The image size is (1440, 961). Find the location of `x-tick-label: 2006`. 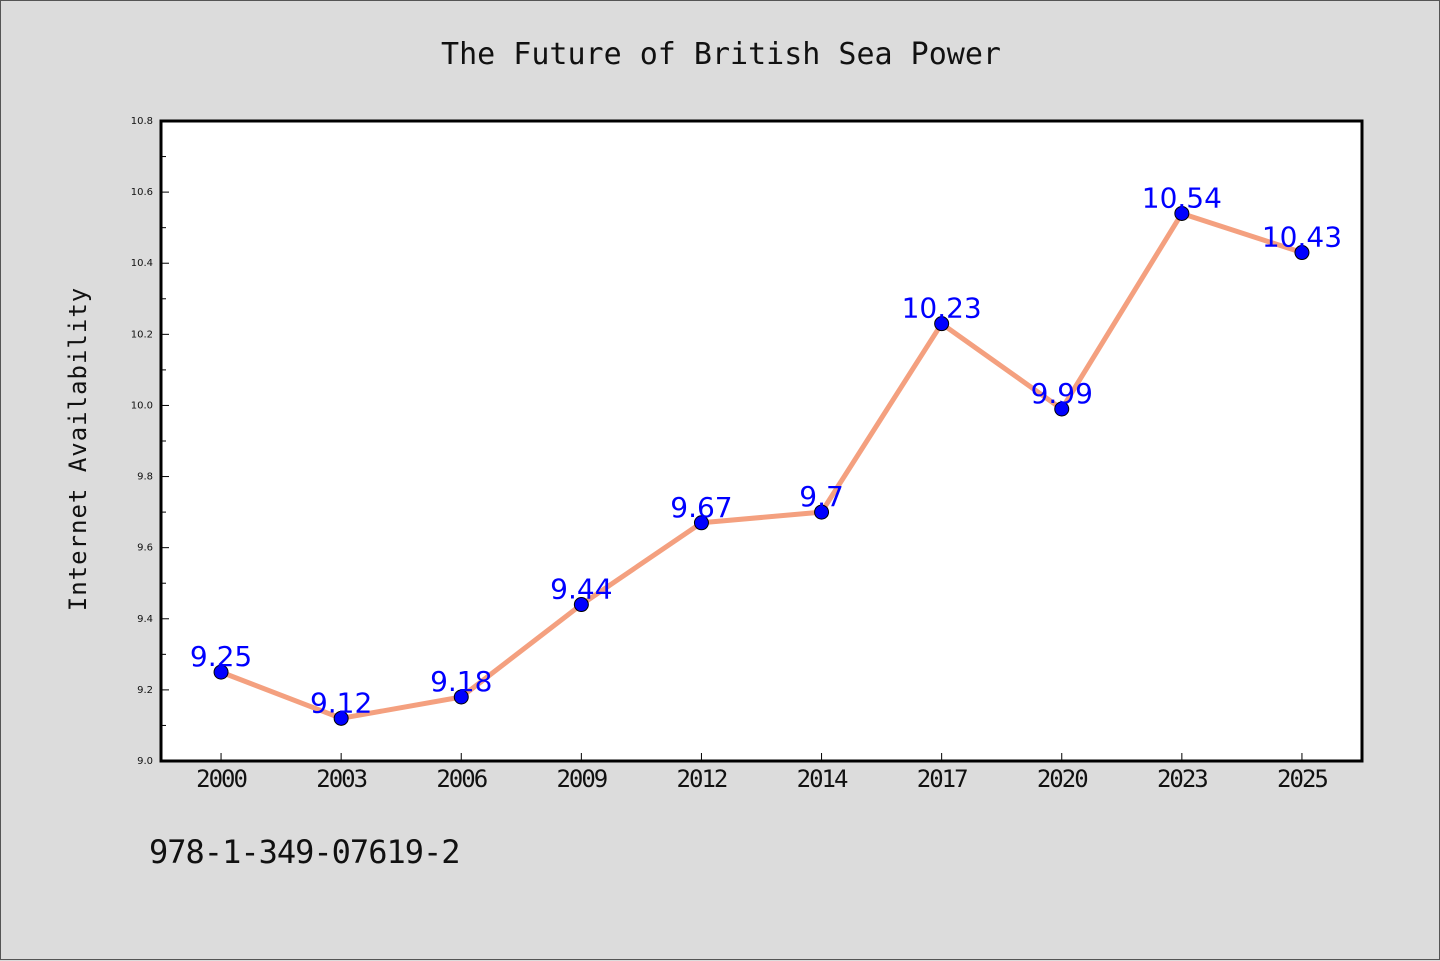

x-tick-label: 2006 is located at coordinates (461, 779).